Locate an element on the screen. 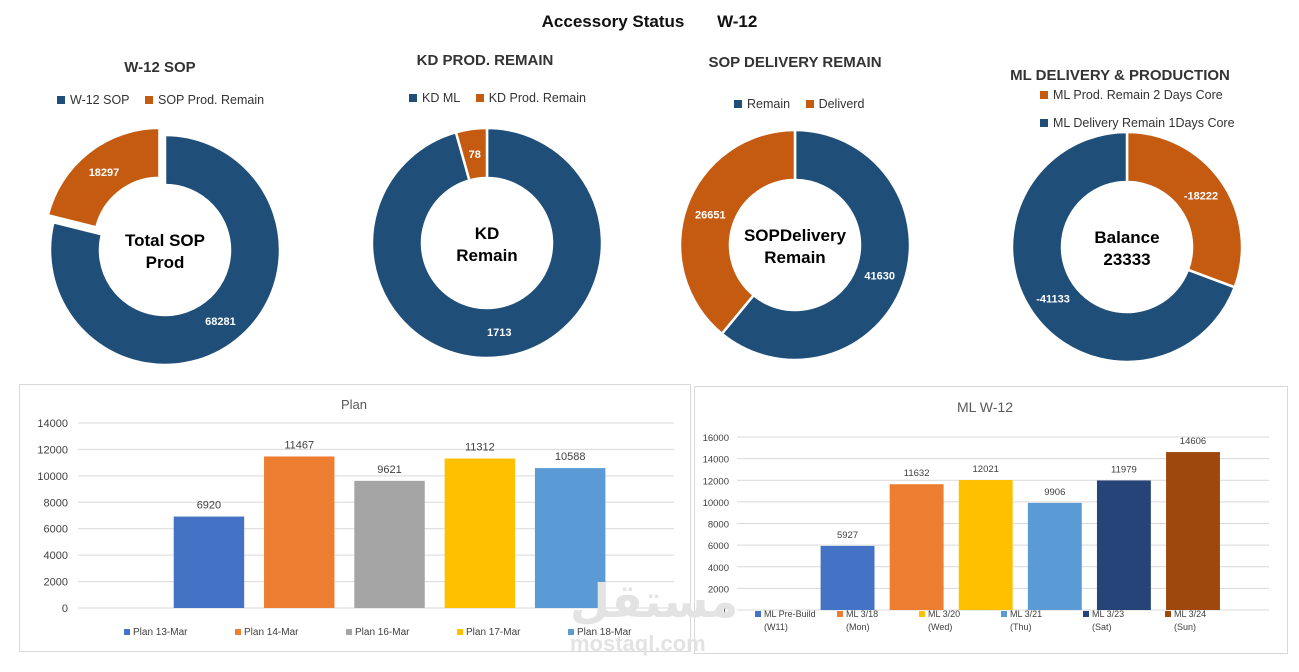  watermark-logo: مستقل is located at coordinates (654, 601).